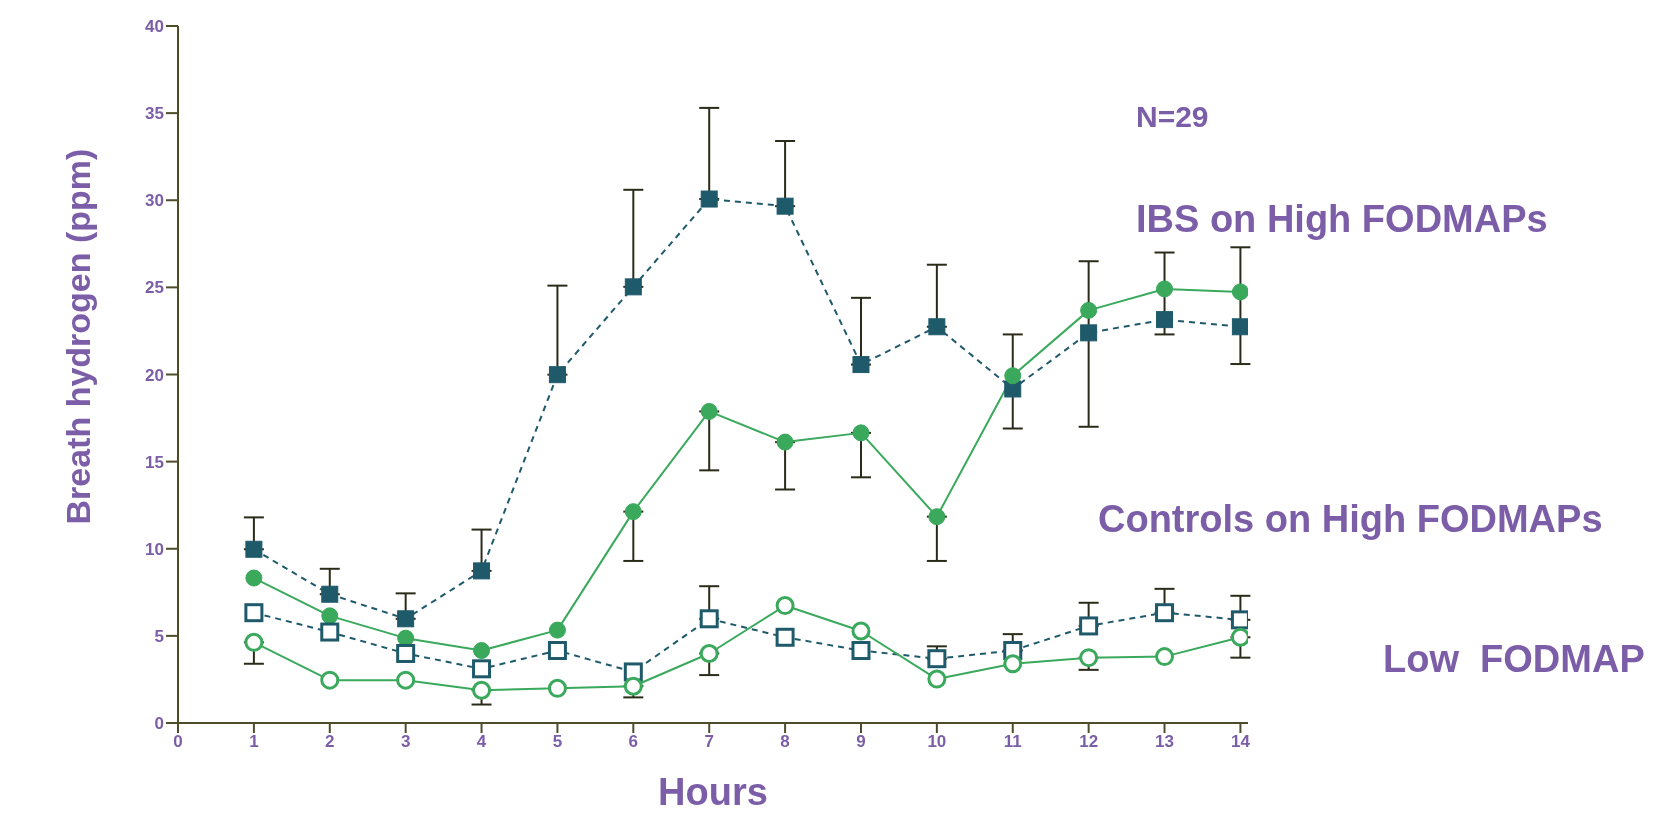 The image size is (1662, 835). What do you see at coordinates (154, 114) in the screenshot?
I see `y-tick-label: 35` at bounding box center [154, 114].